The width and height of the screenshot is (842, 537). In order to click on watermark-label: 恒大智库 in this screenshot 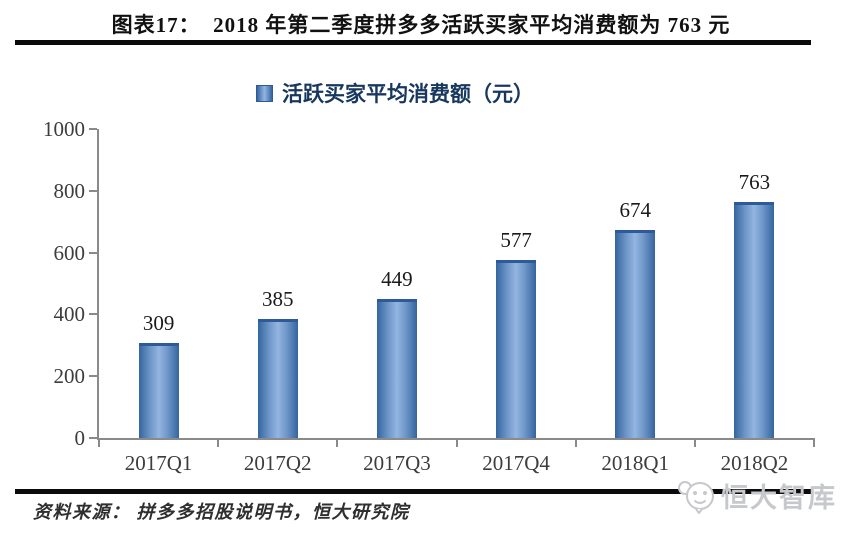, I will do `click(779, 498)`.